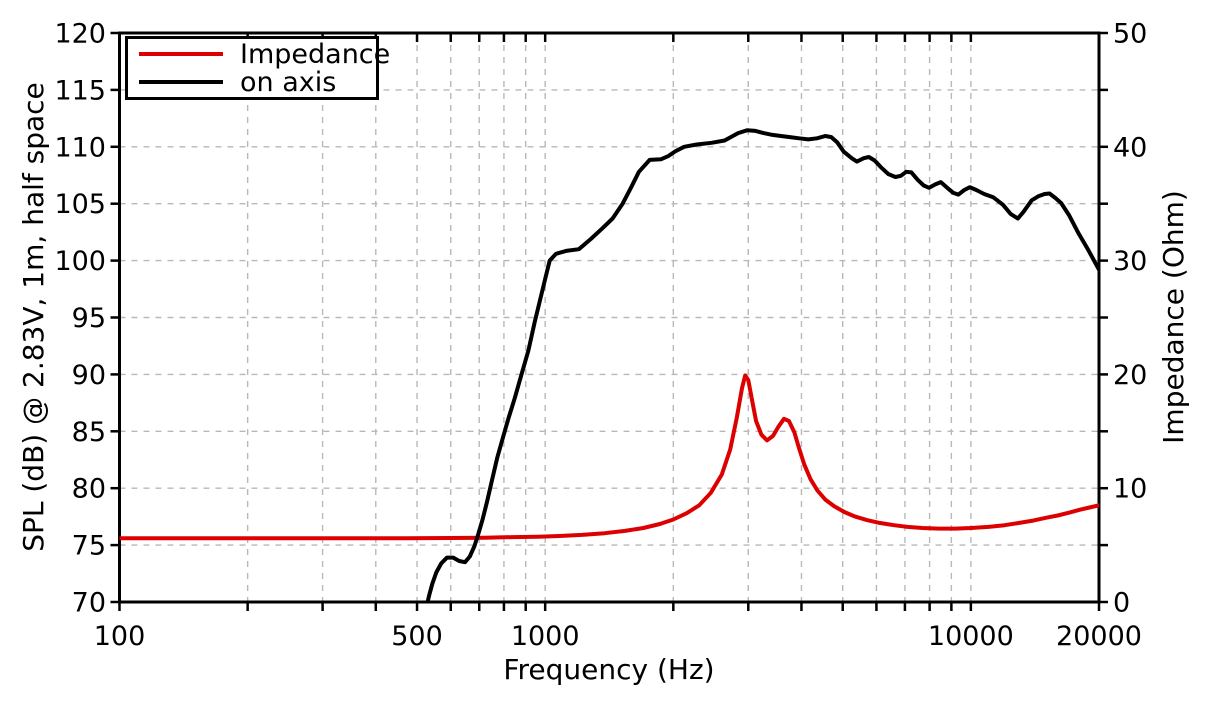  I want to click on x-axis-title: Frequency (Hz), so click(608, 669).